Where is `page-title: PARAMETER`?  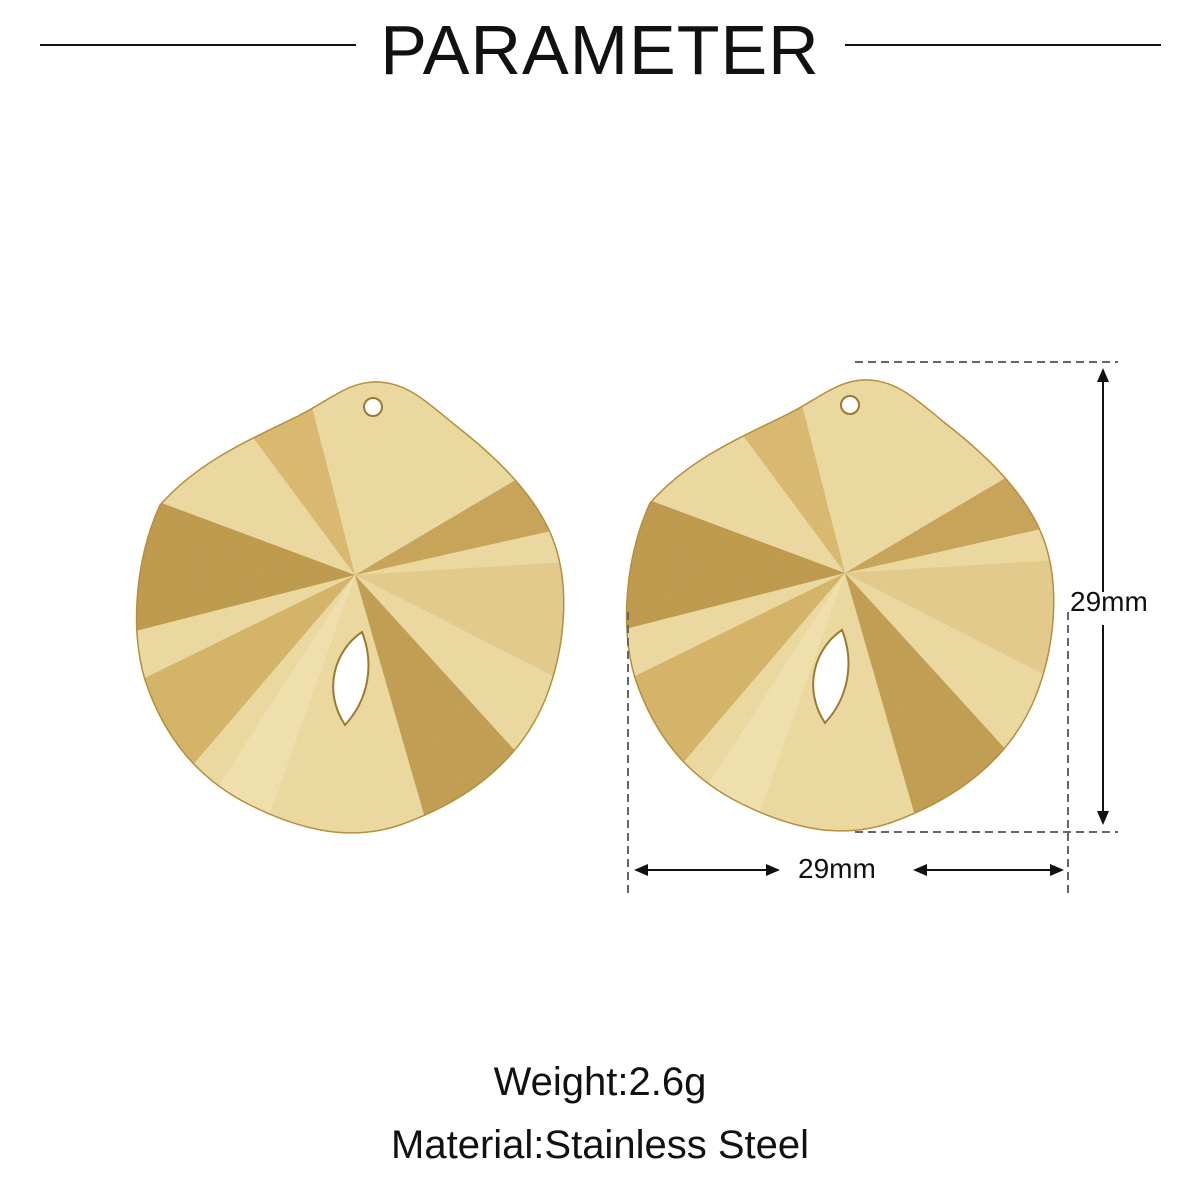 page-title: PARAMETER is located at coordinates (600, 50).